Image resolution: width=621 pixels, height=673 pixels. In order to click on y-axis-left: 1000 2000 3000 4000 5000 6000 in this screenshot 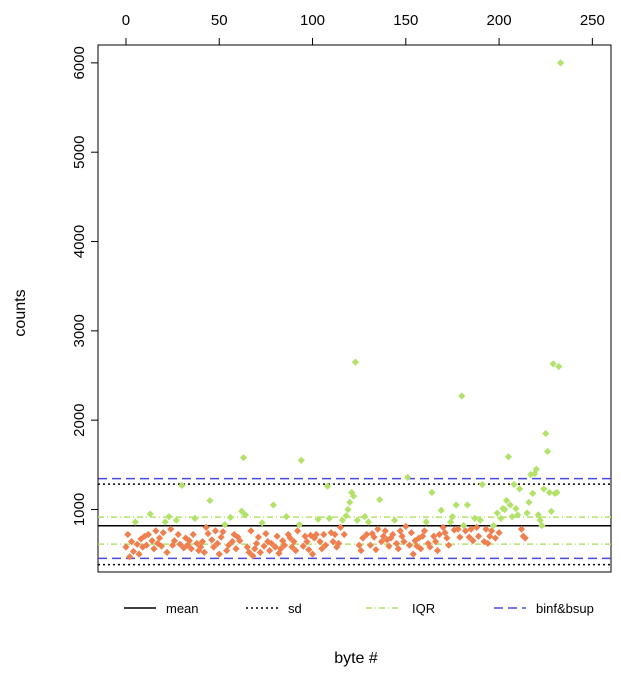, I will do `click(85, 286)`.